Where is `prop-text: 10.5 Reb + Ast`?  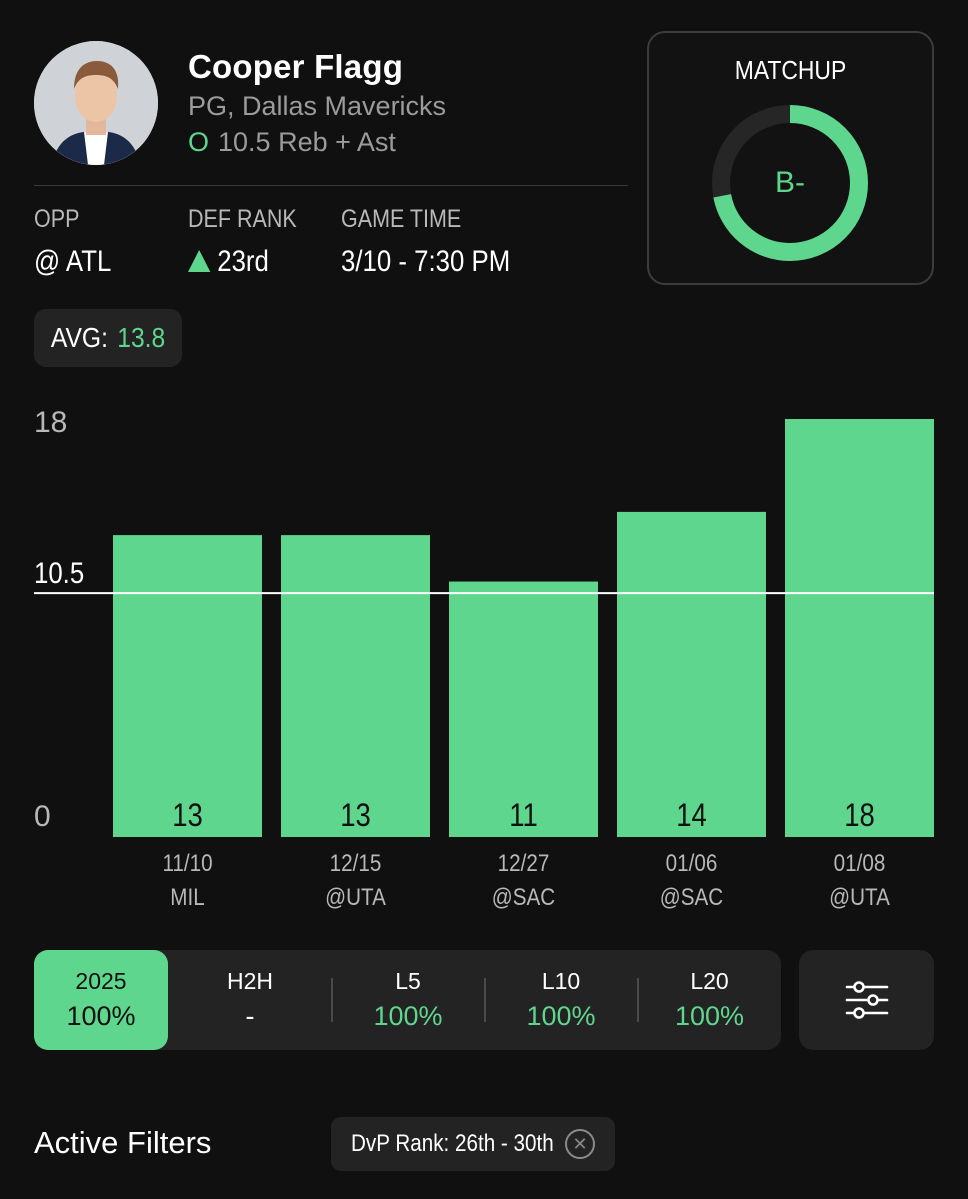 prop-text: 10.5 Reb + Ast is located at coordinates (307, 142).